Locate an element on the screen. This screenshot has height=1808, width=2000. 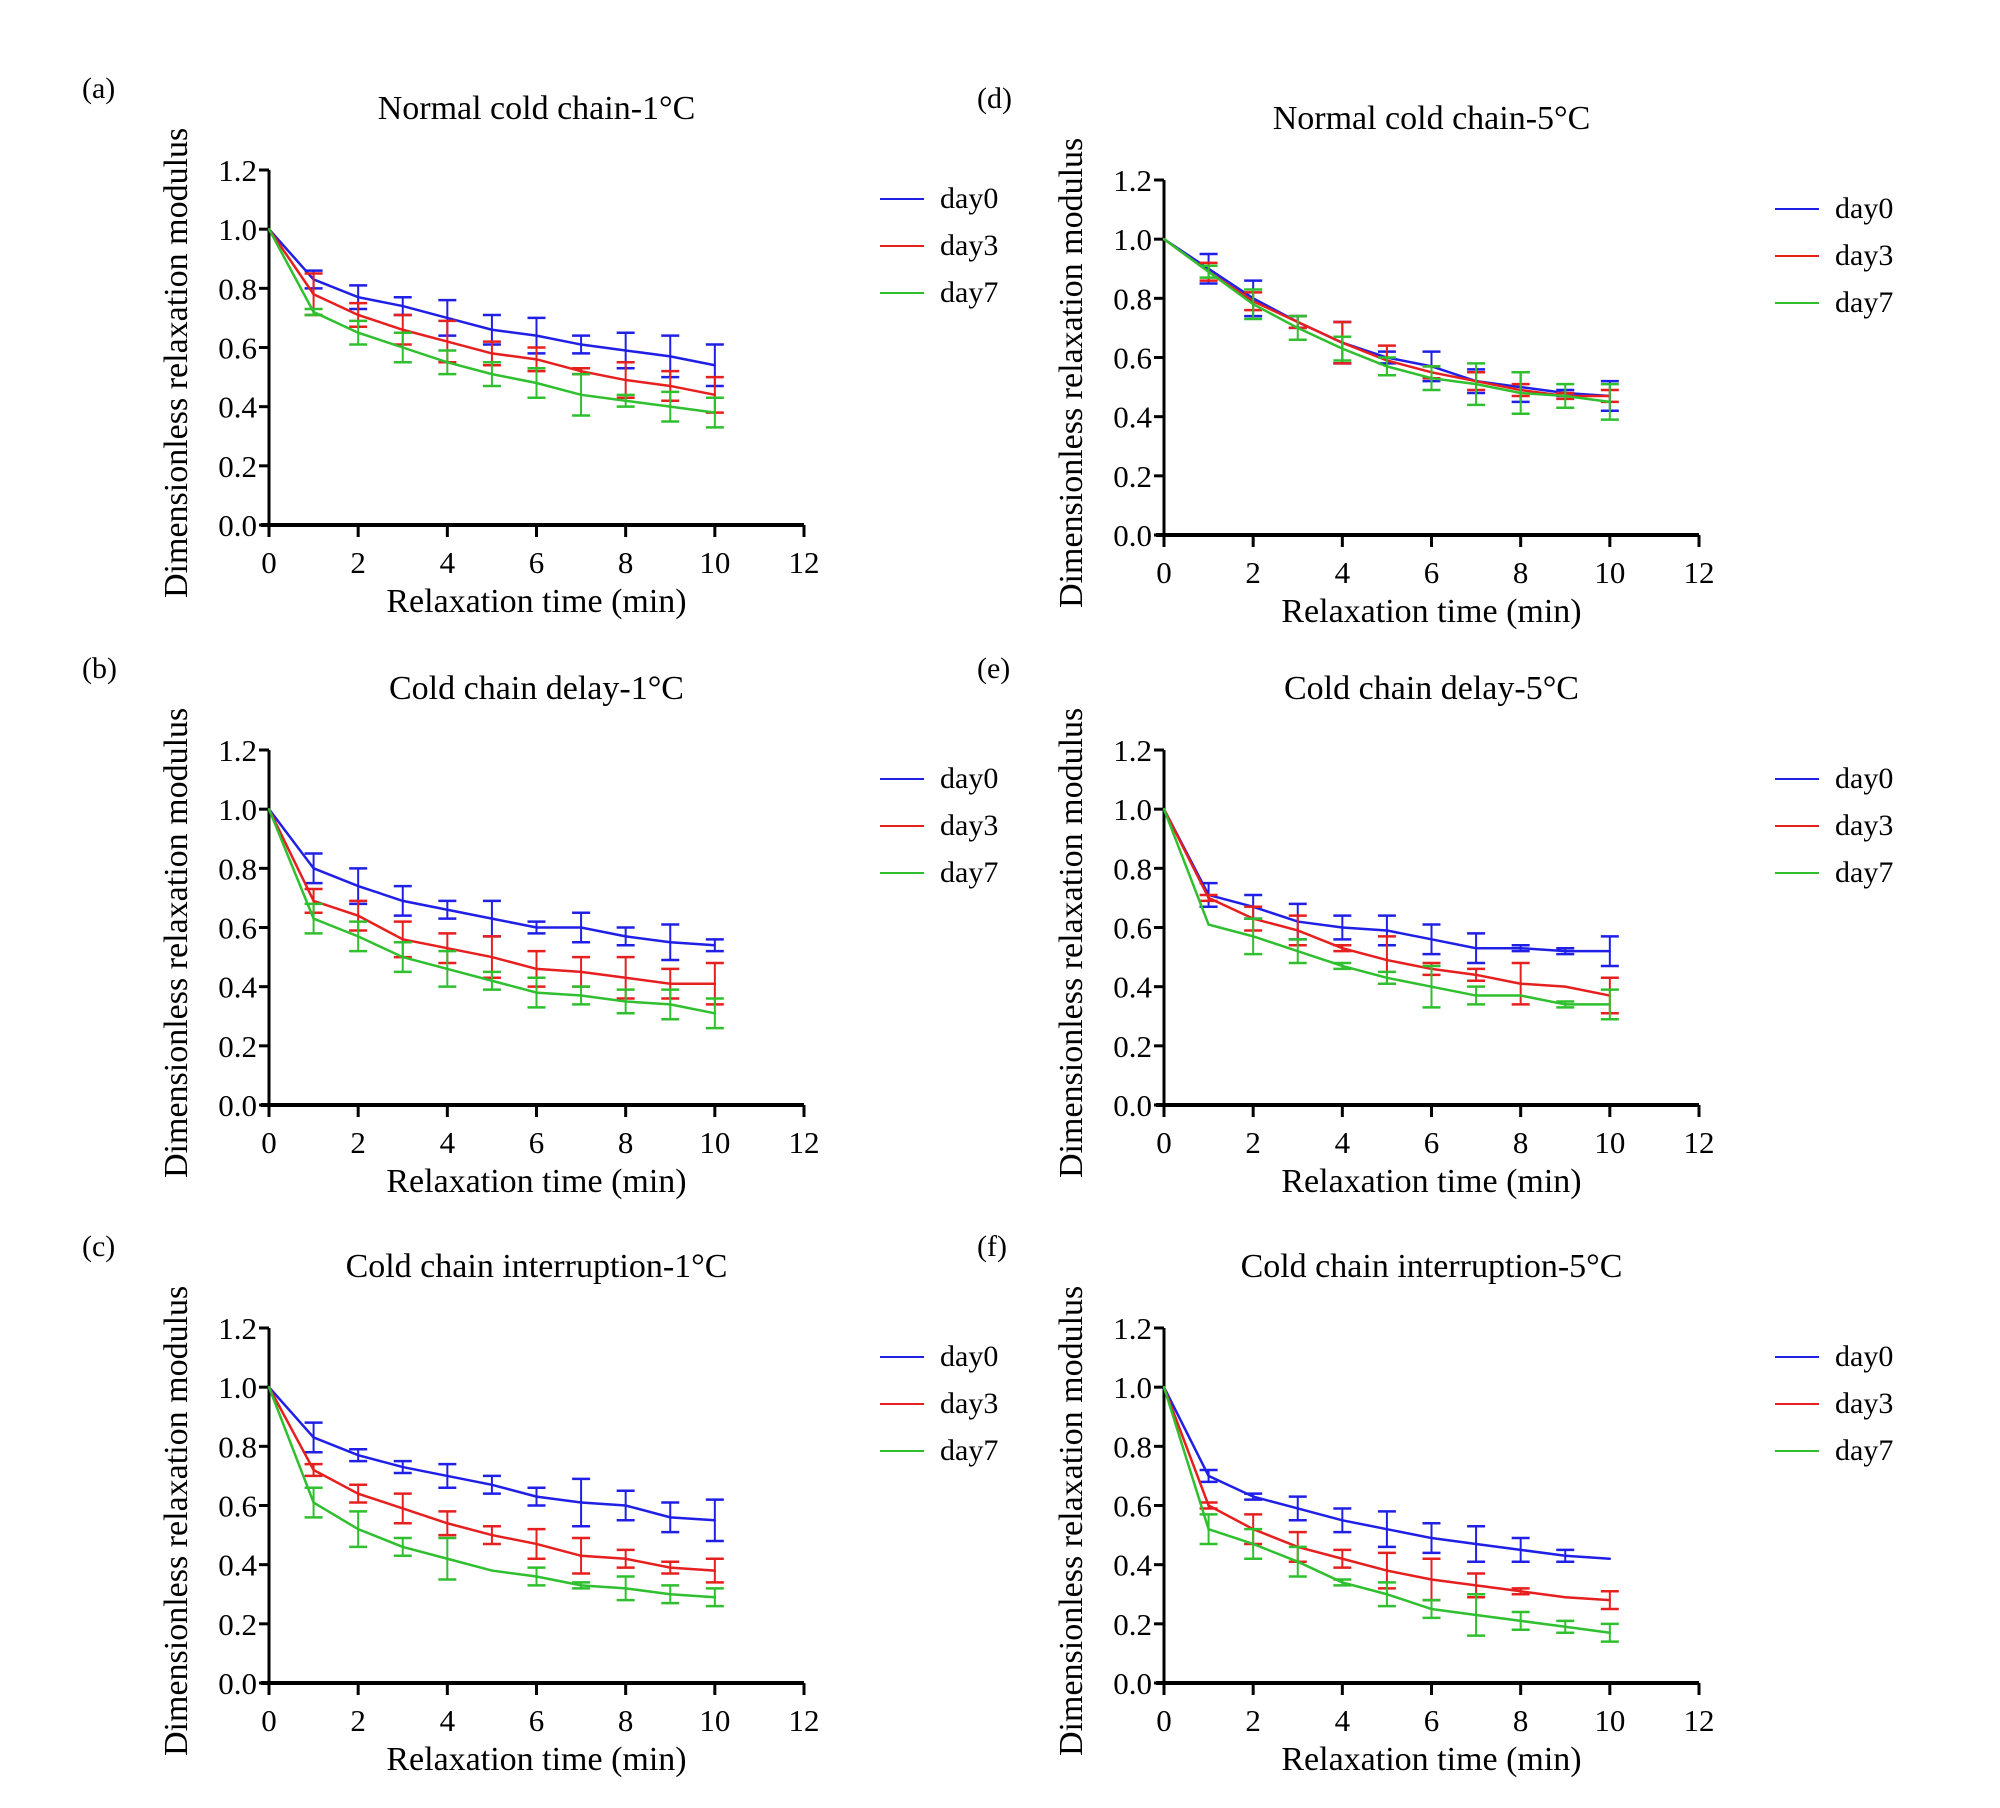
y-tick-label: 1.2 is located at coordinates (1132, 1328).